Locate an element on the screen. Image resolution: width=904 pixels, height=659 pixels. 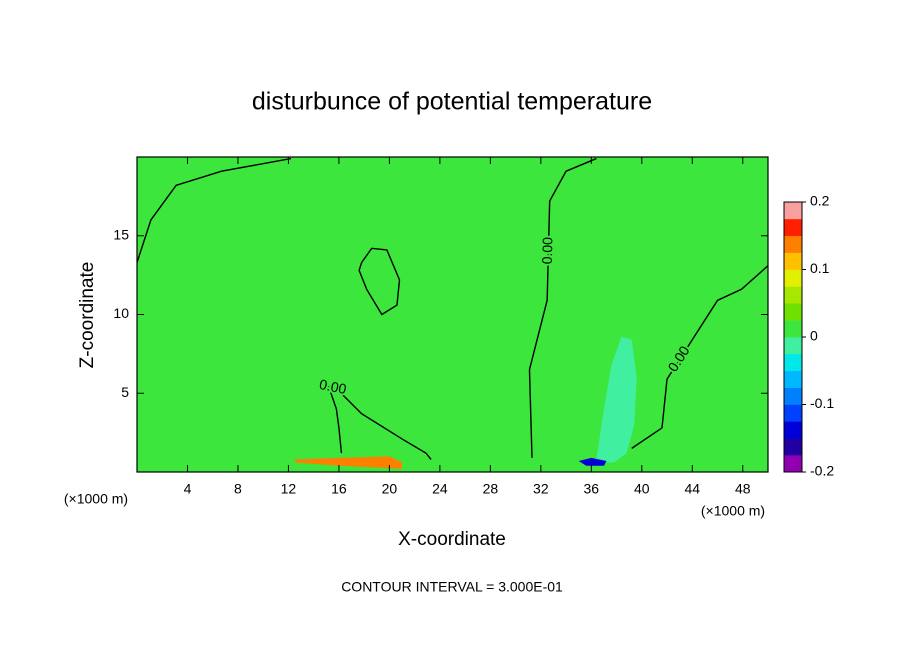
colorbar-tick-label: 0.2 is located at coordinates (820, 201).